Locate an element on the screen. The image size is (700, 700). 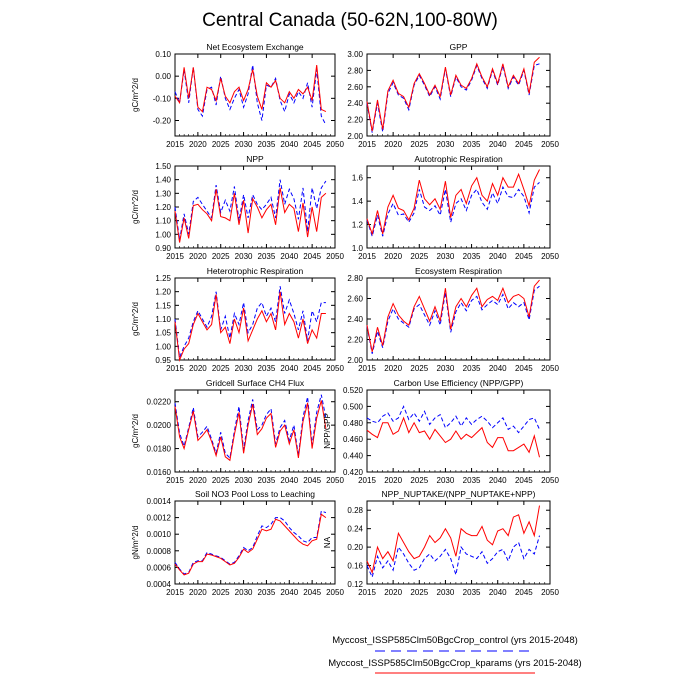
y-tick-label: -0.20 is located at coordinates (162, 120).